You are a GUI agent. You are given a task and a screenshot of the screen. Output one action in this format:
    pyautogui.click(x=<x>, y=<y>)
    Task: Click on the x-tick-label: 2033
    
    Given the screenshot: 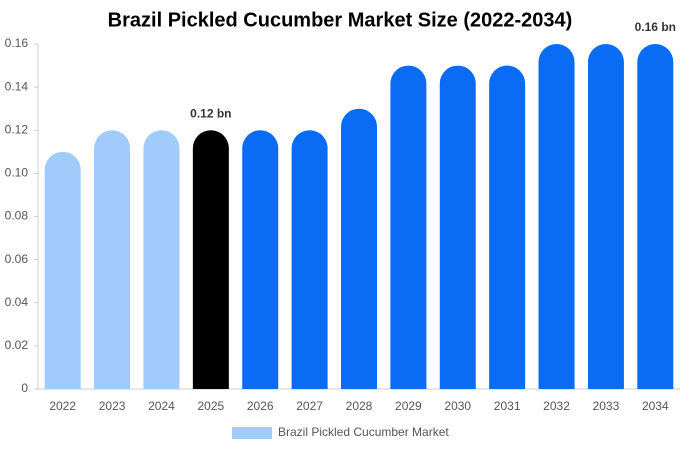 What is the action you would take?
    pyautogui.click(x=606, y=406)
    